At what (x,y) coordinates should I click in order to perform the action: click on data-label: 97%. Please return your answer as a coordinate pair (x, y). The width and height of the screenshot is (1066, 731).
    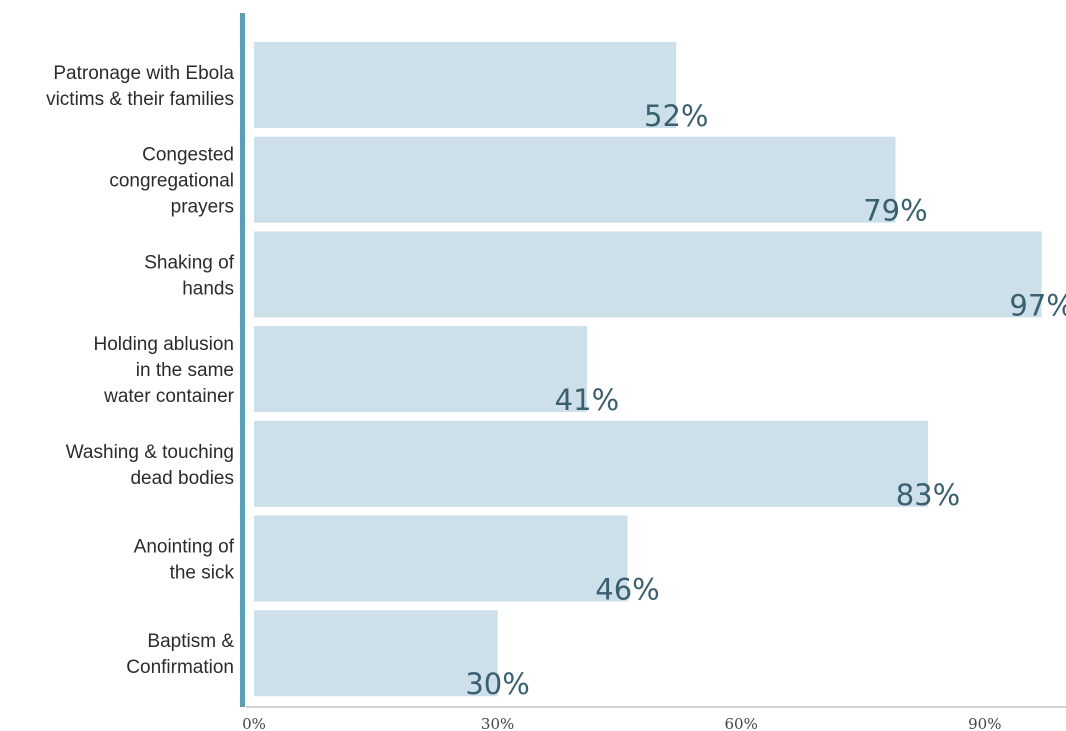
    Looking at the image, I should click on (1037, 305).